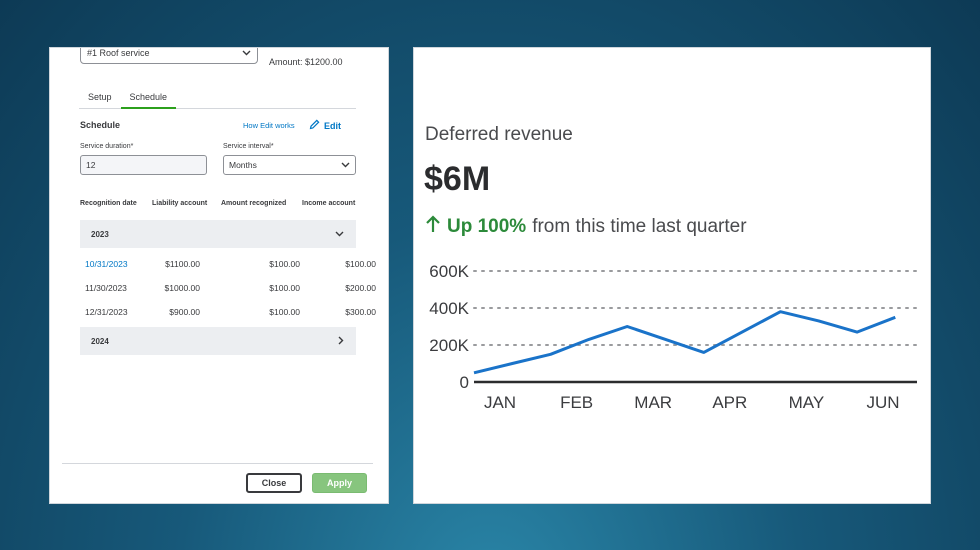  Describe the element at coordinates (329, 203) in the screenshot. I see `column-header-income-account: Income account` at that location.